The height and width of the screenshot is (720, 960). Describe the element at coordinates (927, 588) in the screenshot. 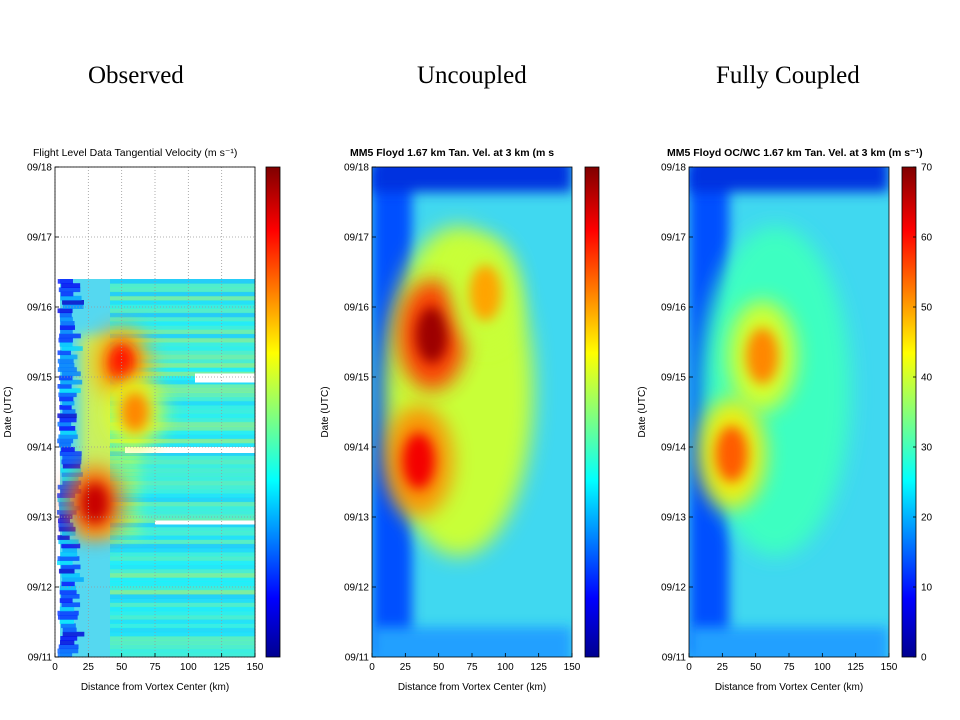

I see `colorbar-tick-label: 10` at that location.